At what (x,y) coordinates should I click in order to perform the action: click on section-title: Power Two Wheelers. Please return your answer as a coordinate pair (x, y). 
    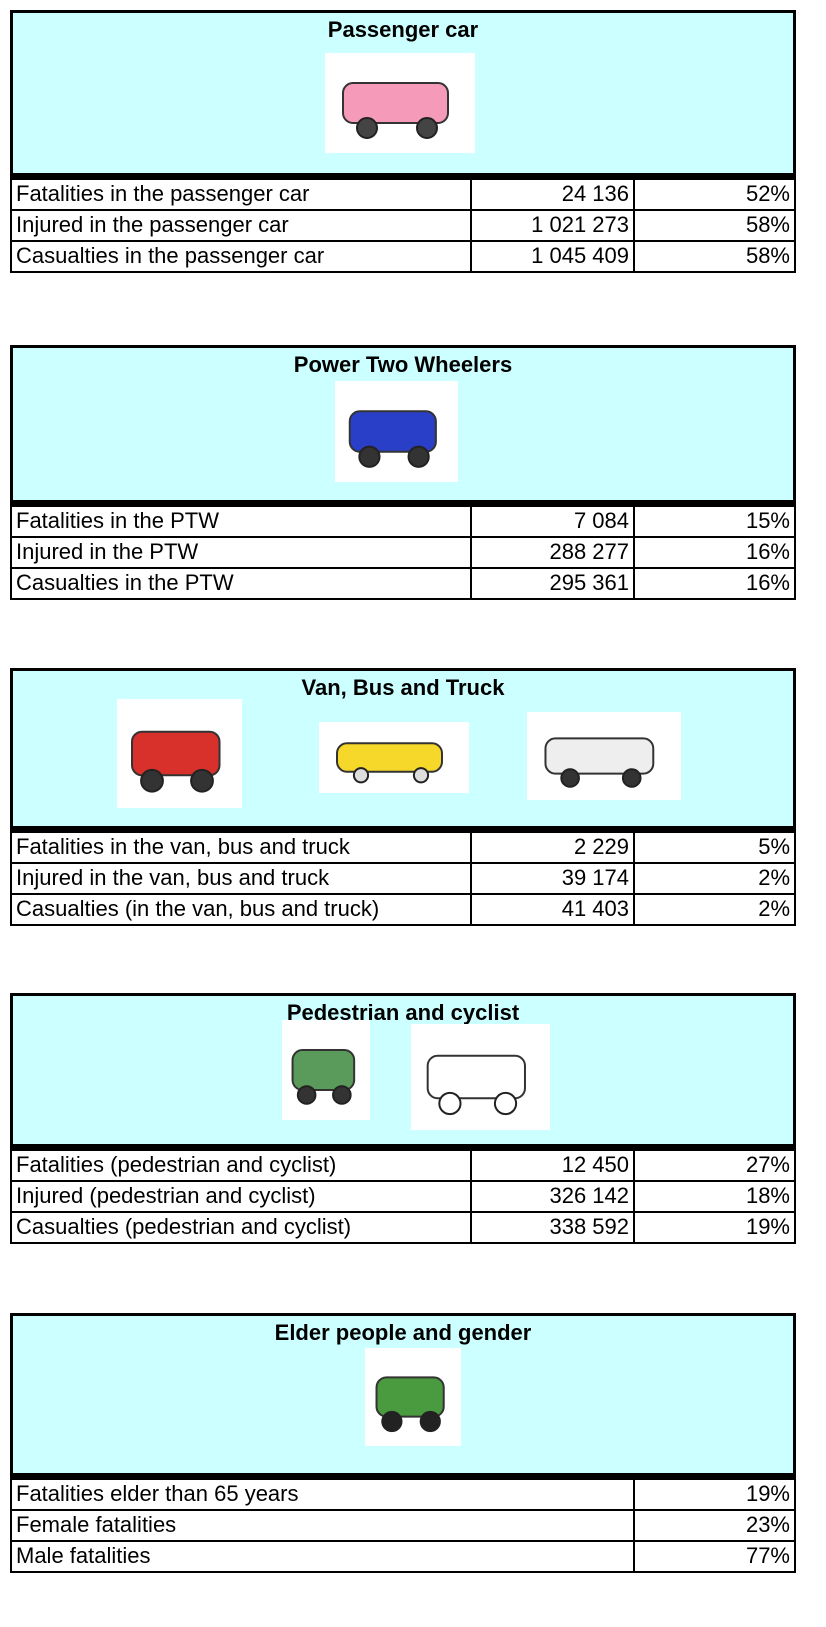
    Looking at the image, I should click on (403, 364).